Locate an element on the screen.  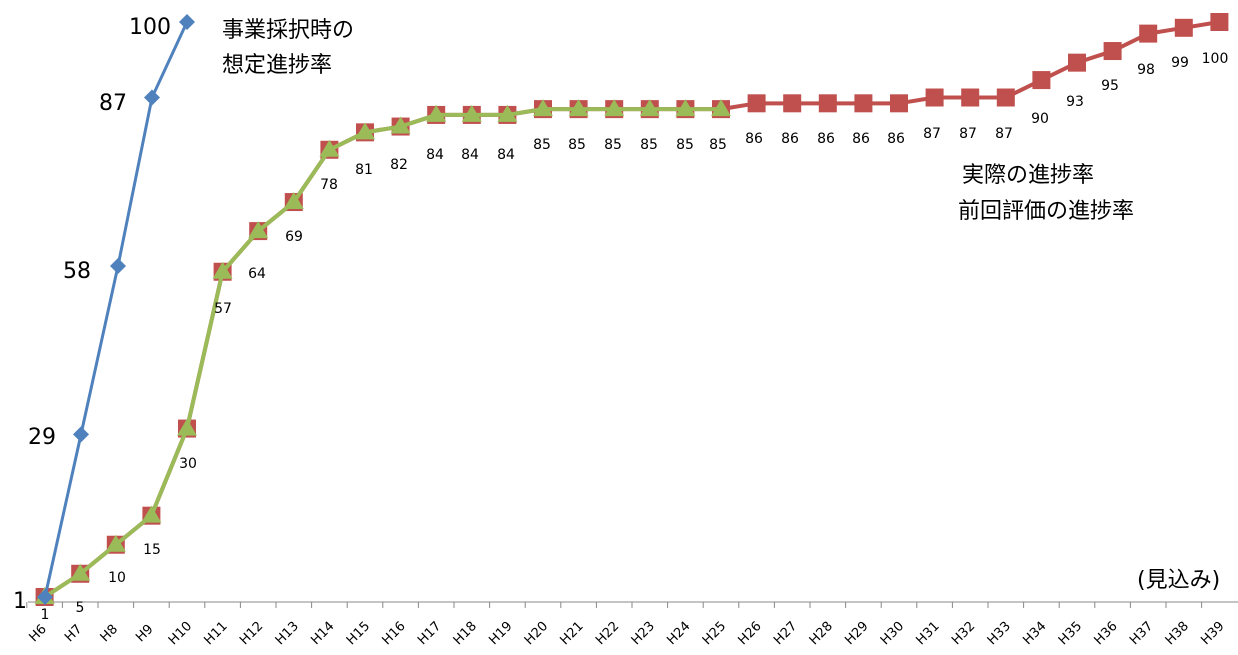
x-tick-label-H30: H30 is located at coordinates (892, 633).